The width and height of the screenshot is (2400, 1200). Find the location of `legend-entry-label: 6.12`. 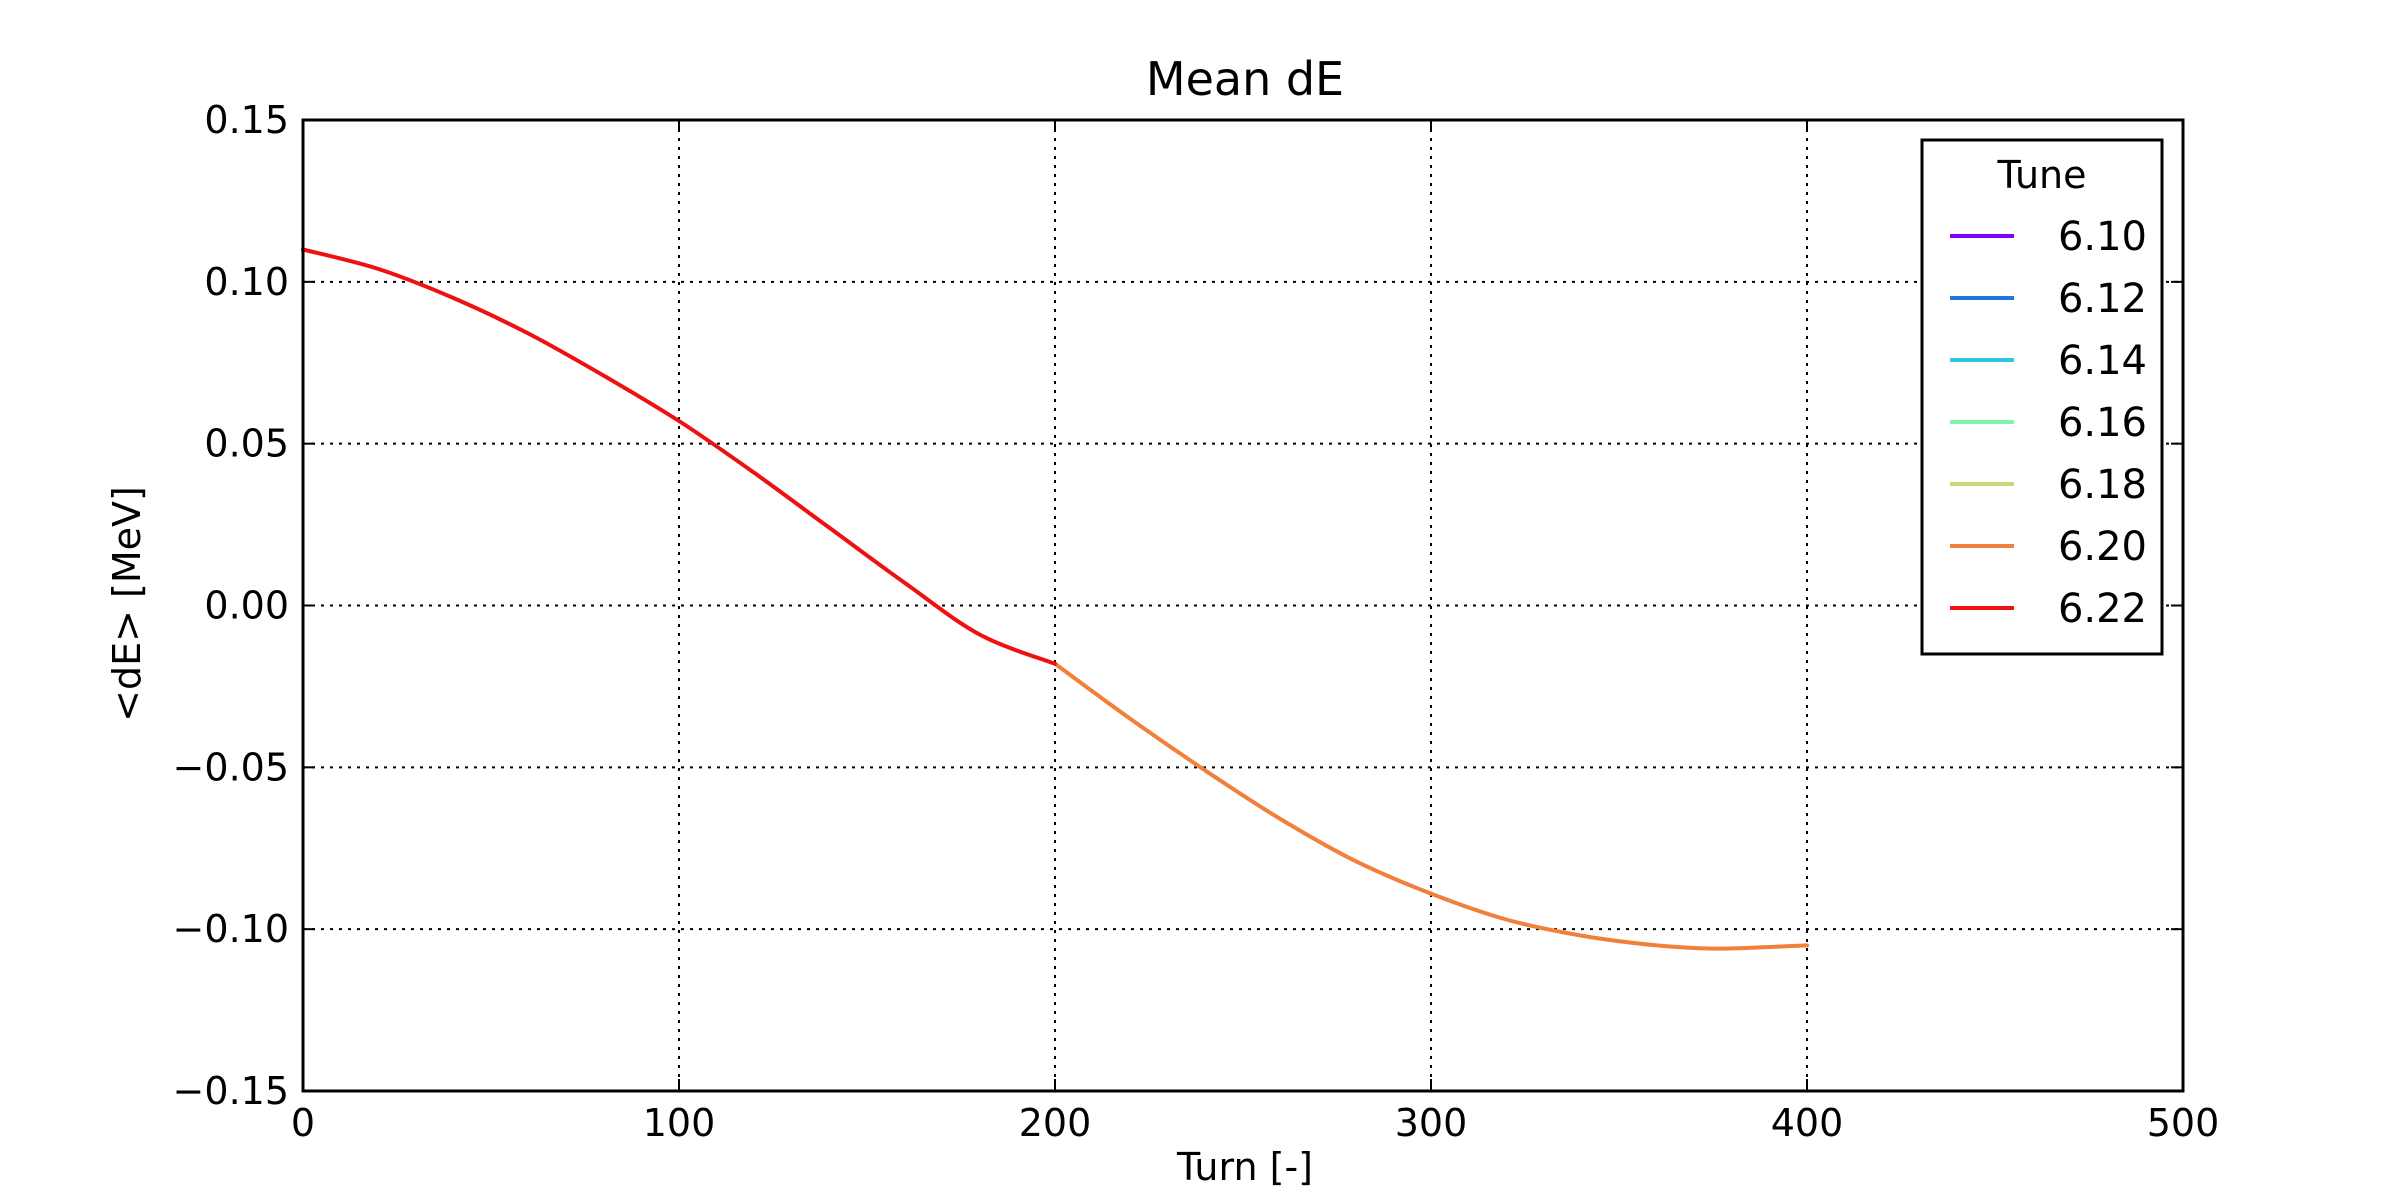

legend-entry-label: 6.12 is located at coordinates (2102, 299).